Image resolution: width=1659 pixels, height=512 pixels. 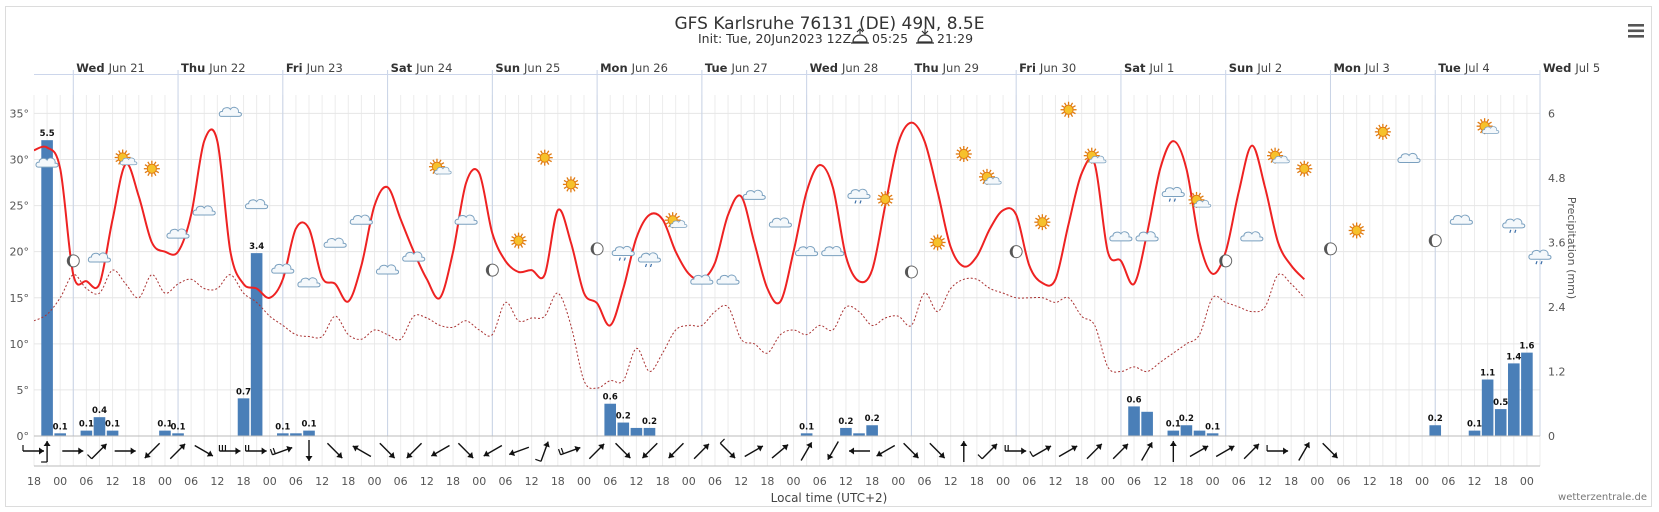 What do you see at coordinates (1571, 68) in the screenshot?
I see `day-label: Wed Jul 5` at bounding box center [1571, 68].